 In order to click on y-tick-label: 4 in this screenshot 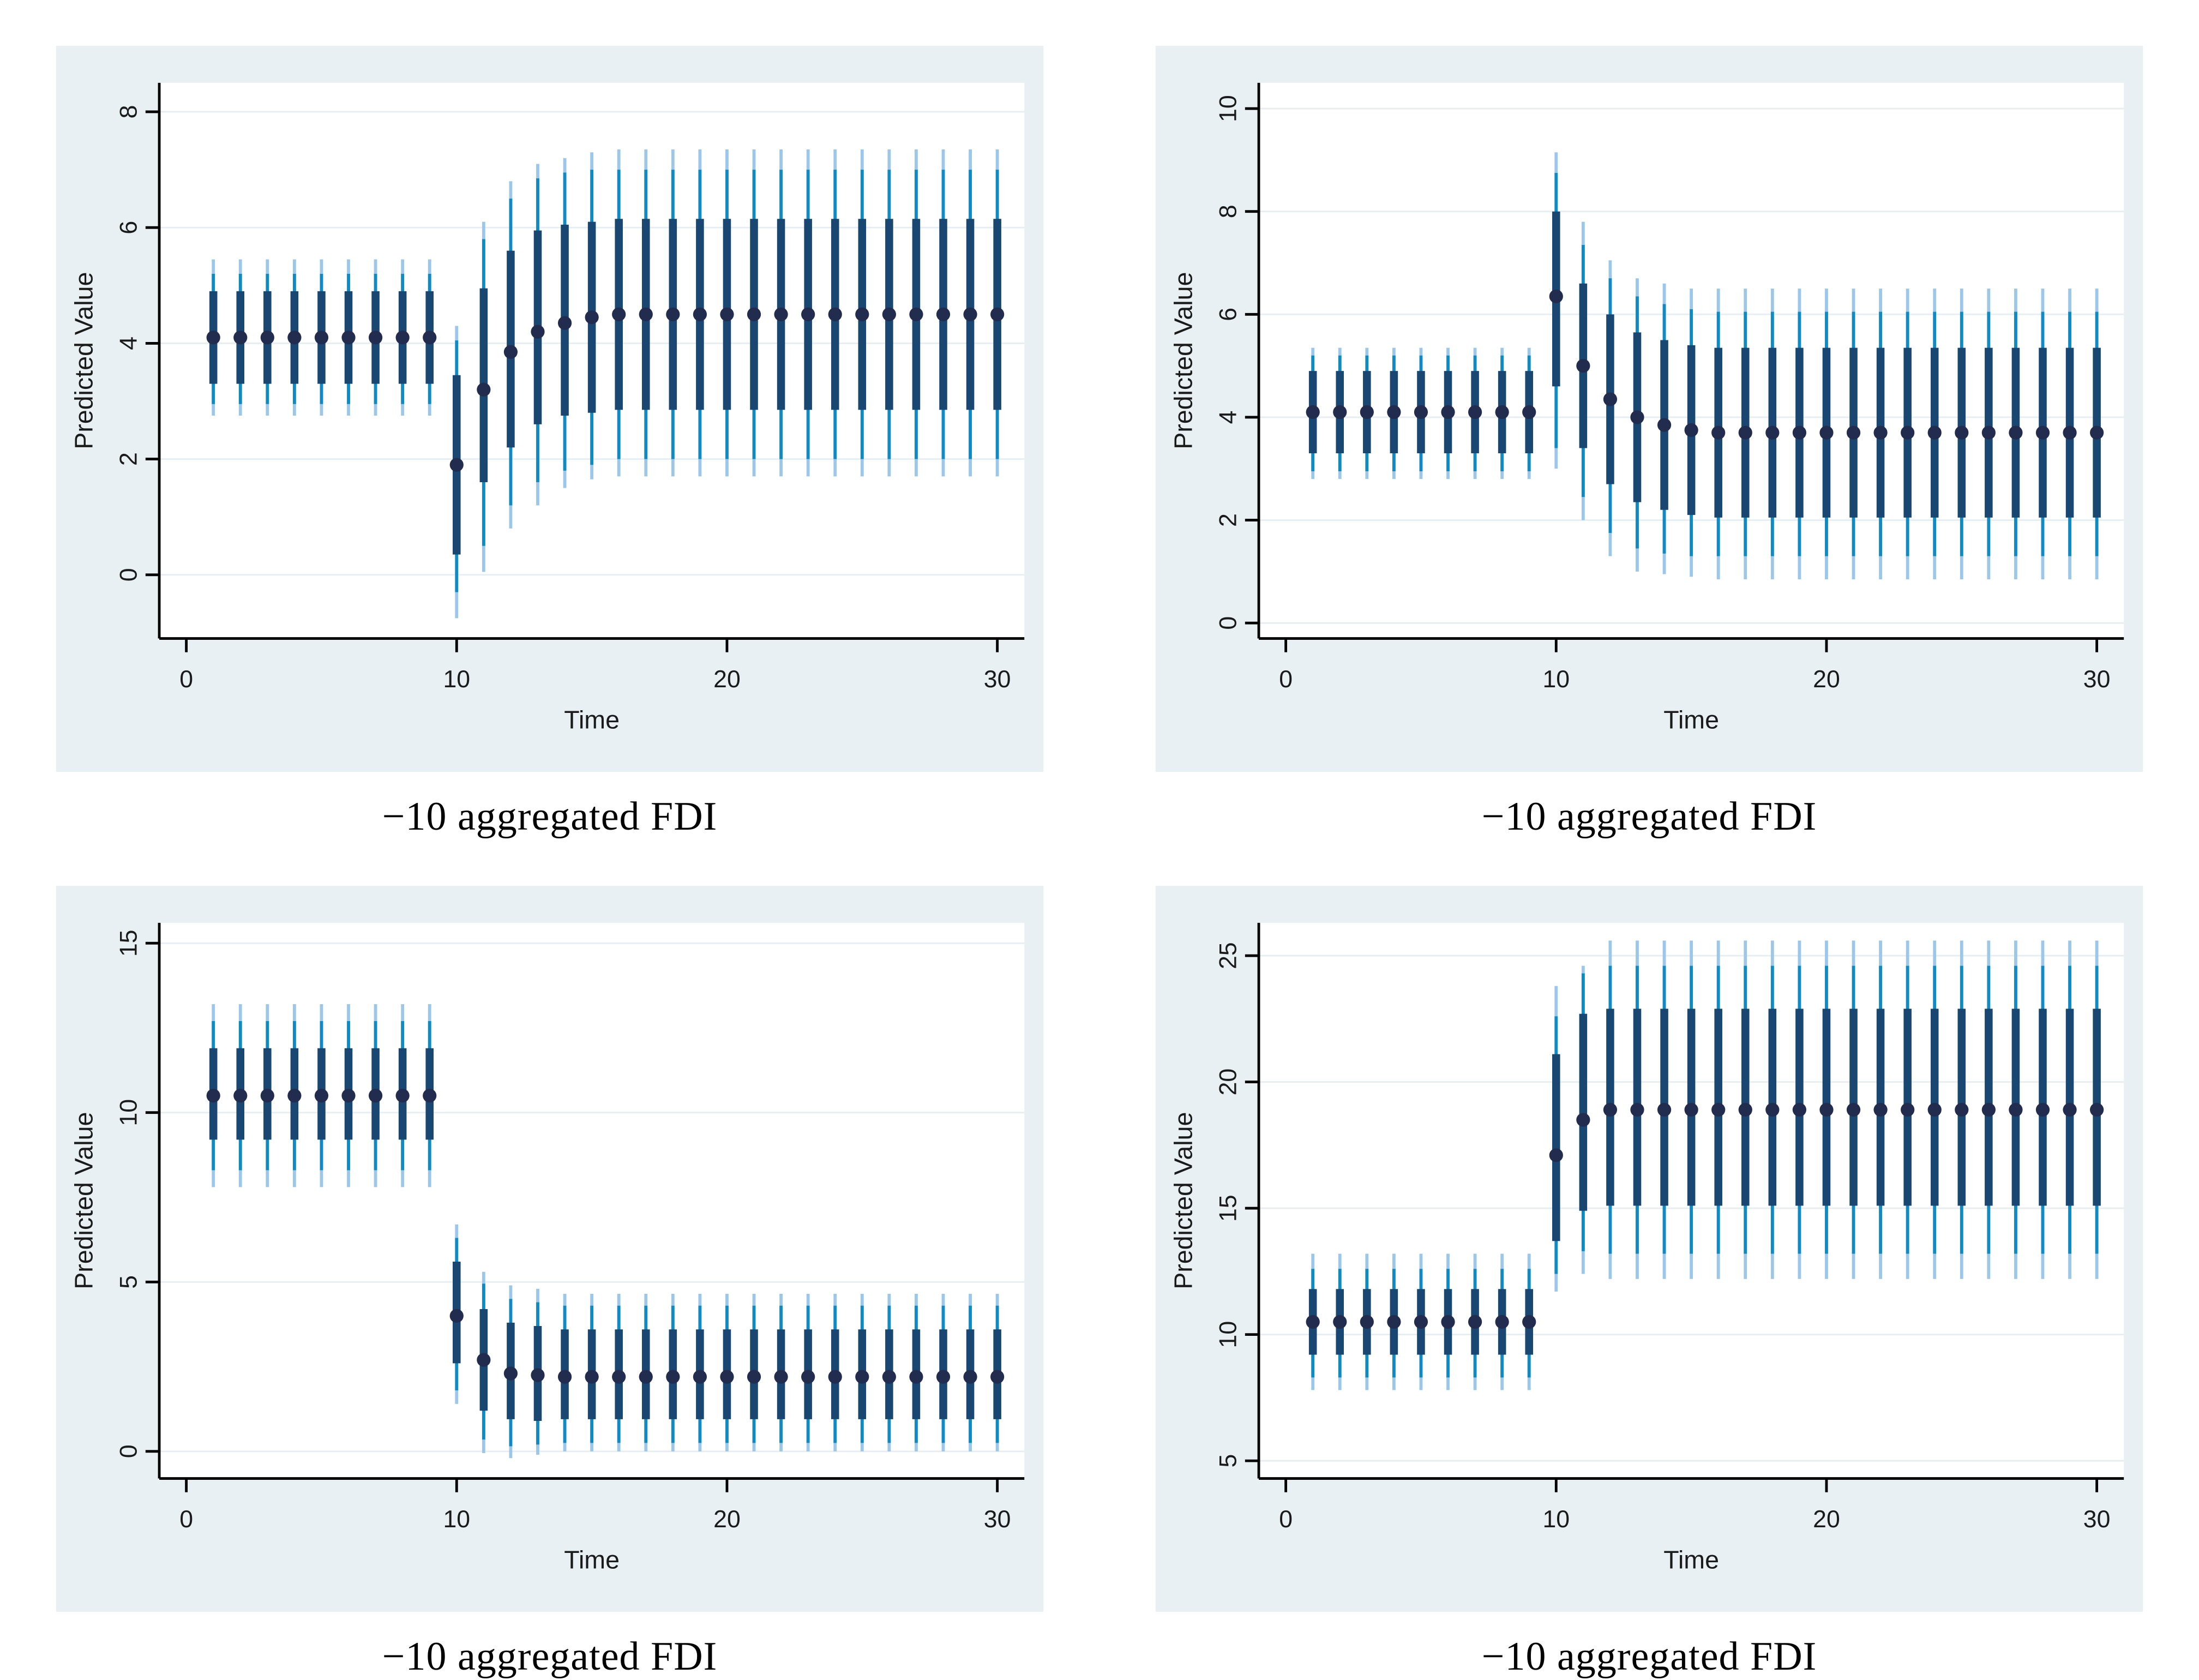, I will do `click(128, 343)`.